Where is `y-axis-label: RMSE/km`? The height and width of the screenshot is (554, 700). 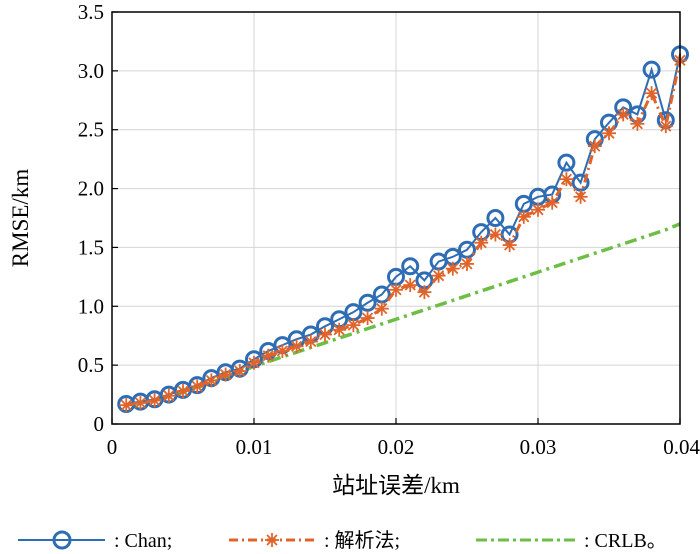
y-axis-label: RMSE/km is located at coordinates (20, 218).